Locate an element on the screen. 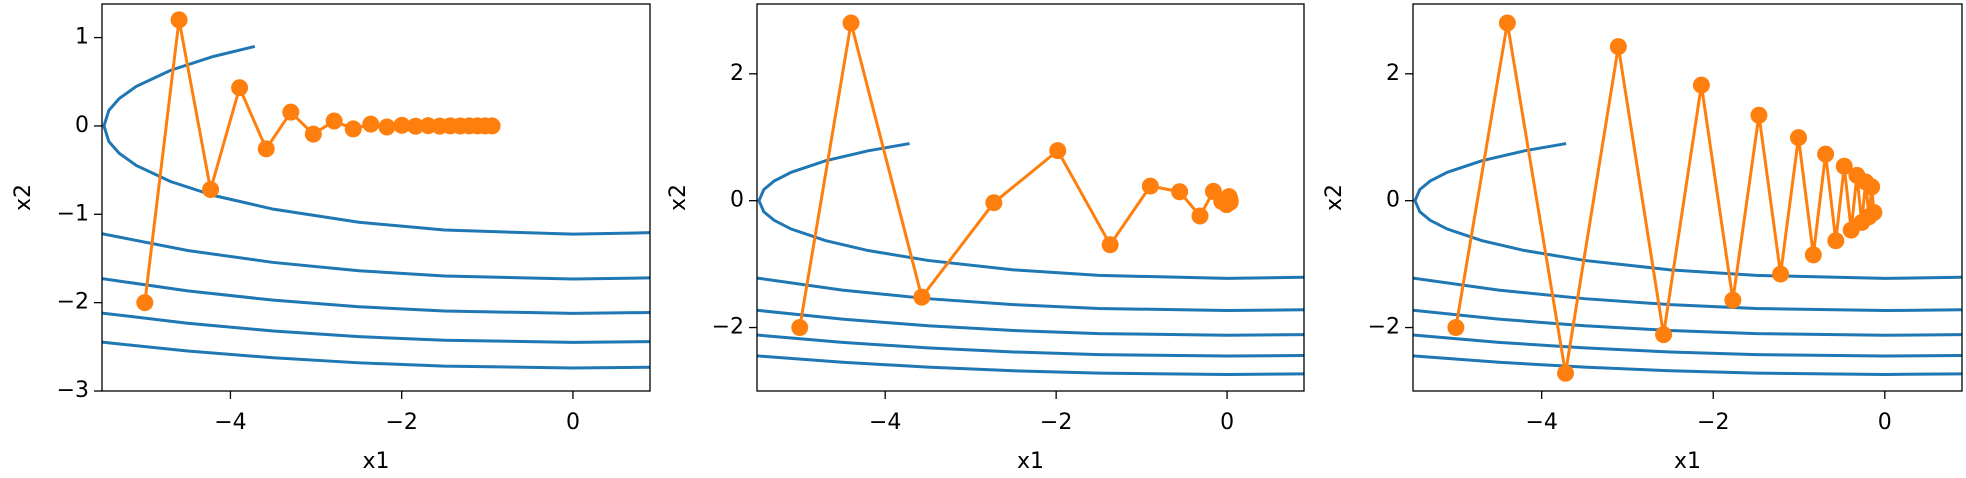 This screenshot has height=478, width=1966. y-tick-label: −1 is located at coordinates (73, 213).